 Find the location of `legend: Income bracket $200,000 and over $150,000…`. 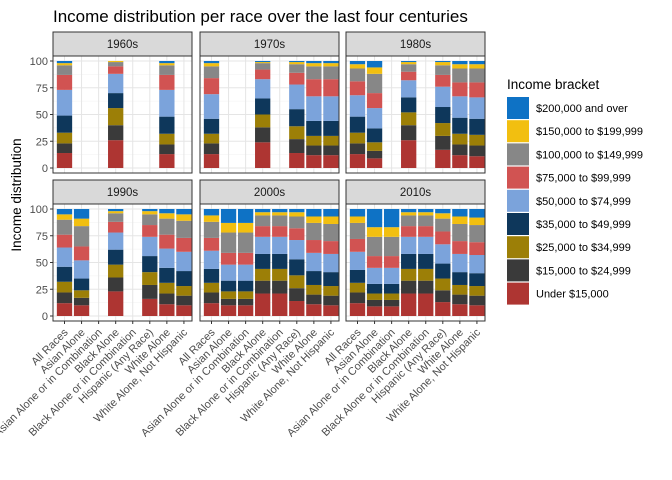

legend: Income bracket $200,000 and over $150,000… is located at coordinates (575, 191).